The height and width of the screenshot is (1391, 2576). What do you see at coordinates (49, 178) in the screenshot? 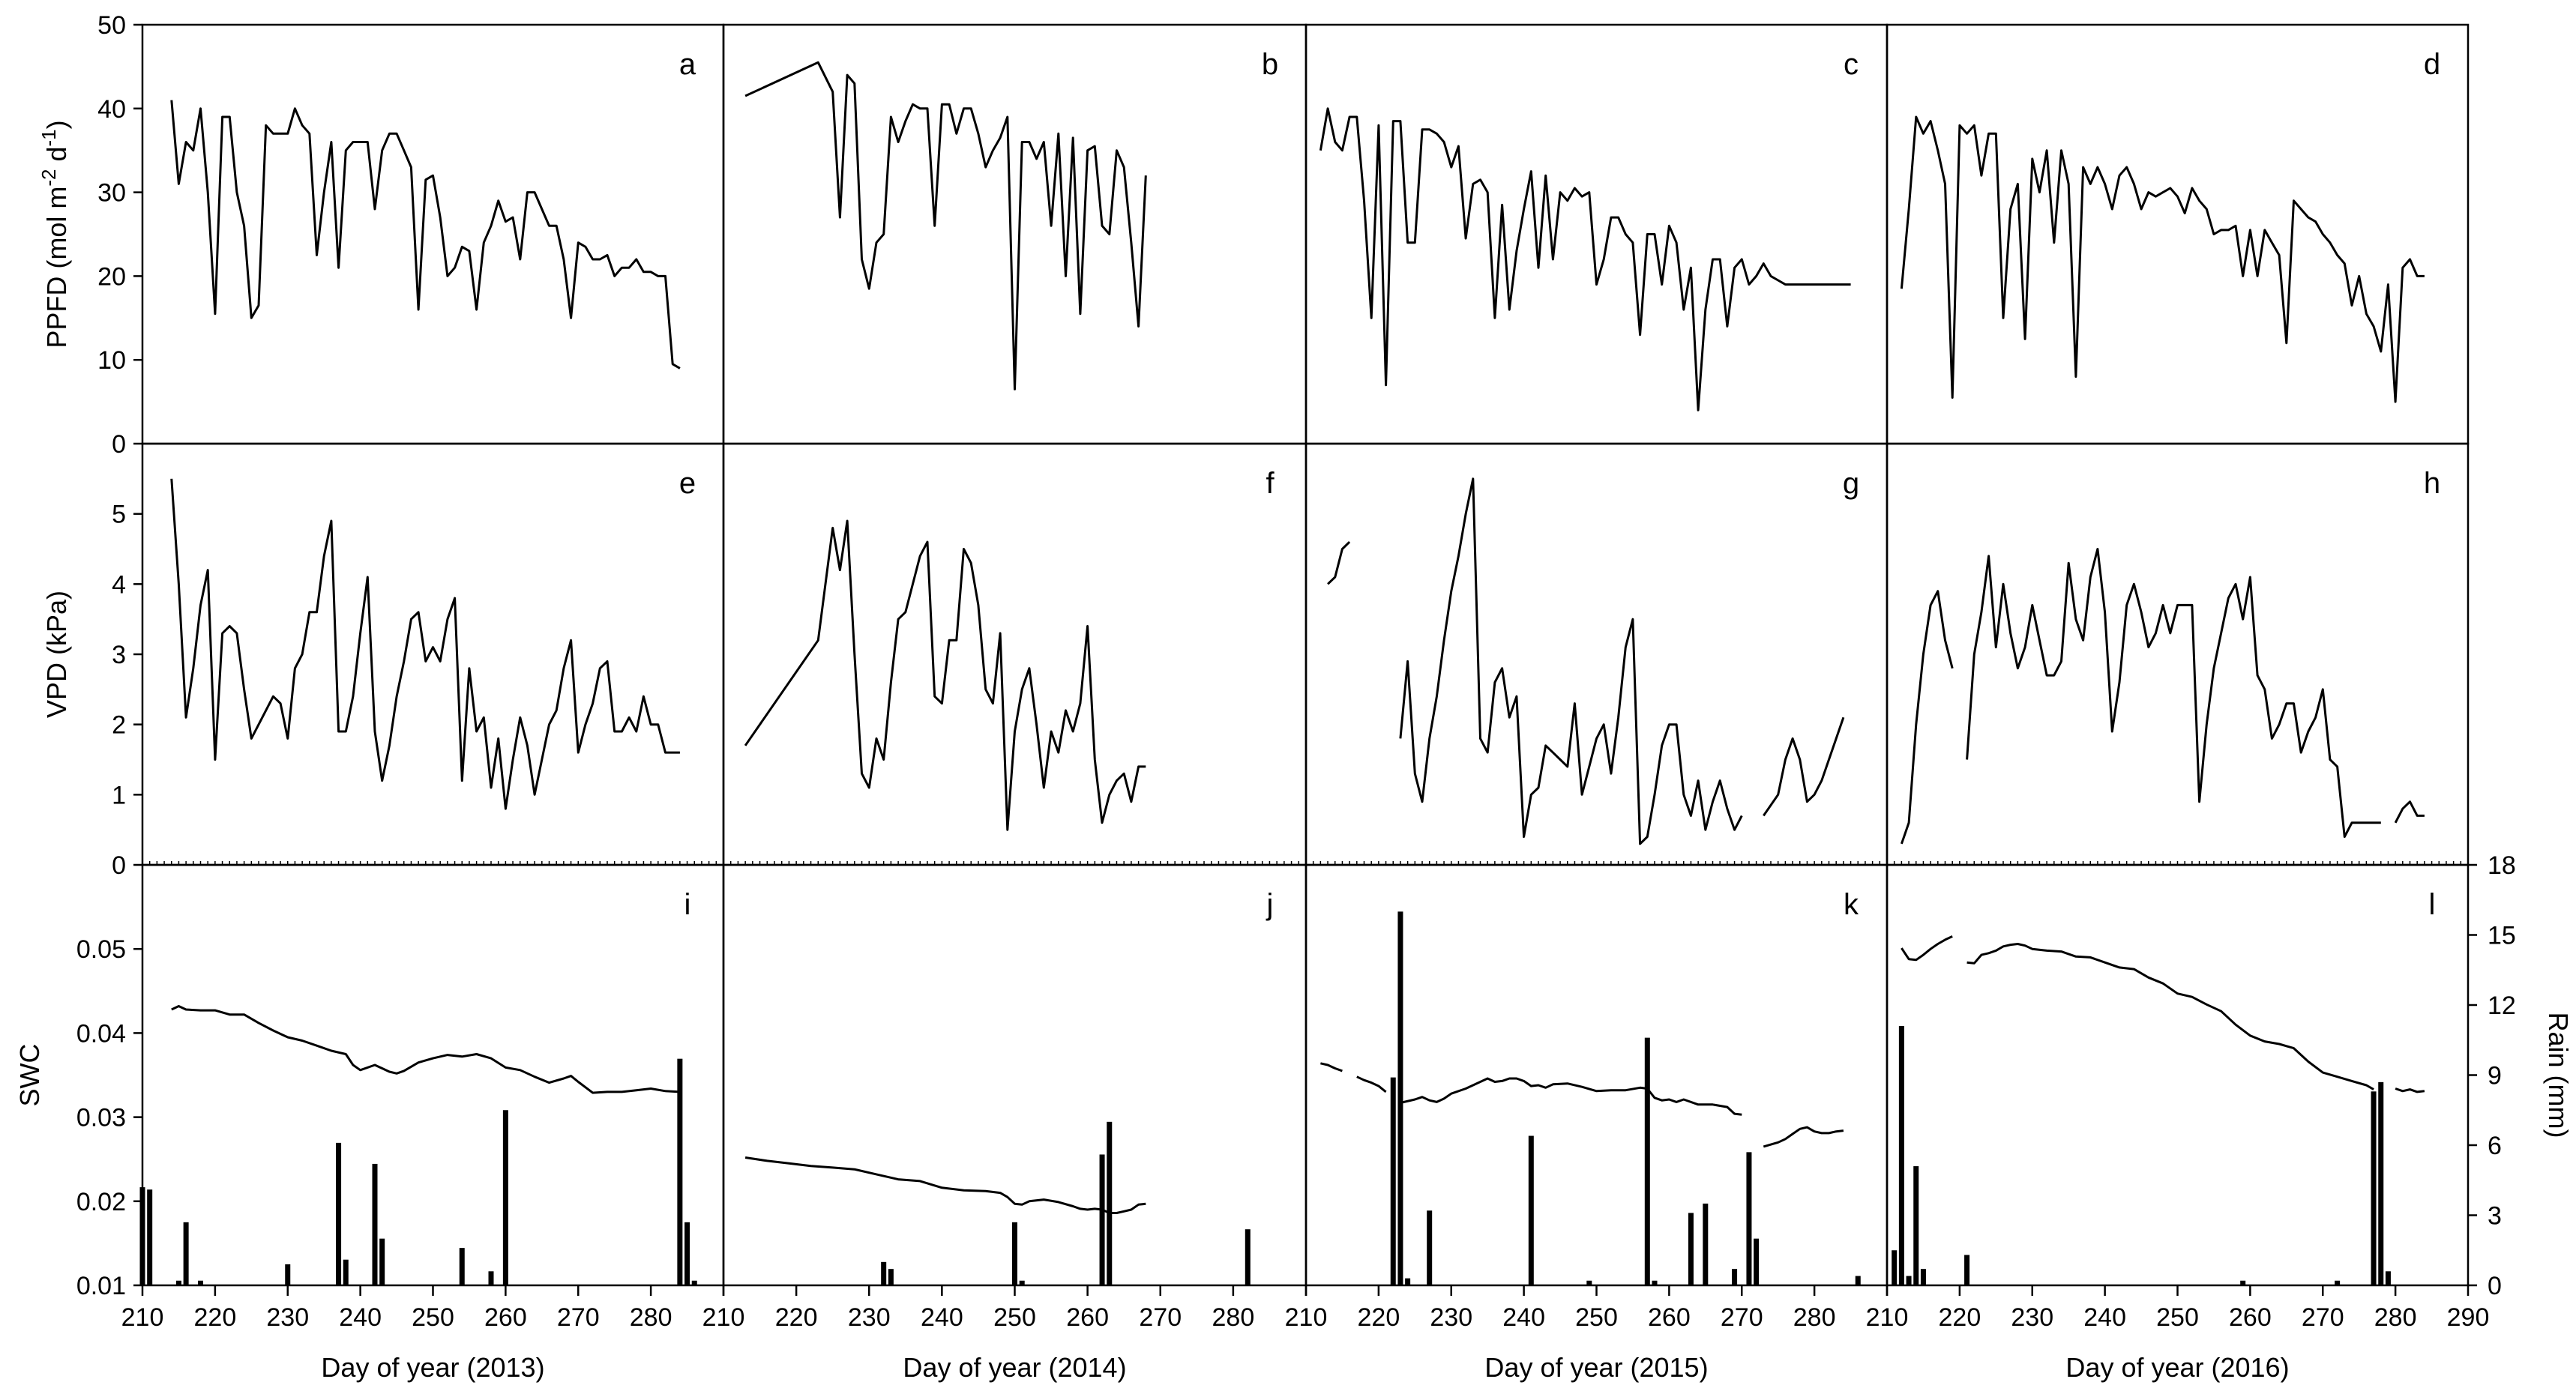
I see `ylabel-sup: -2` at bounding box center [49, 178].